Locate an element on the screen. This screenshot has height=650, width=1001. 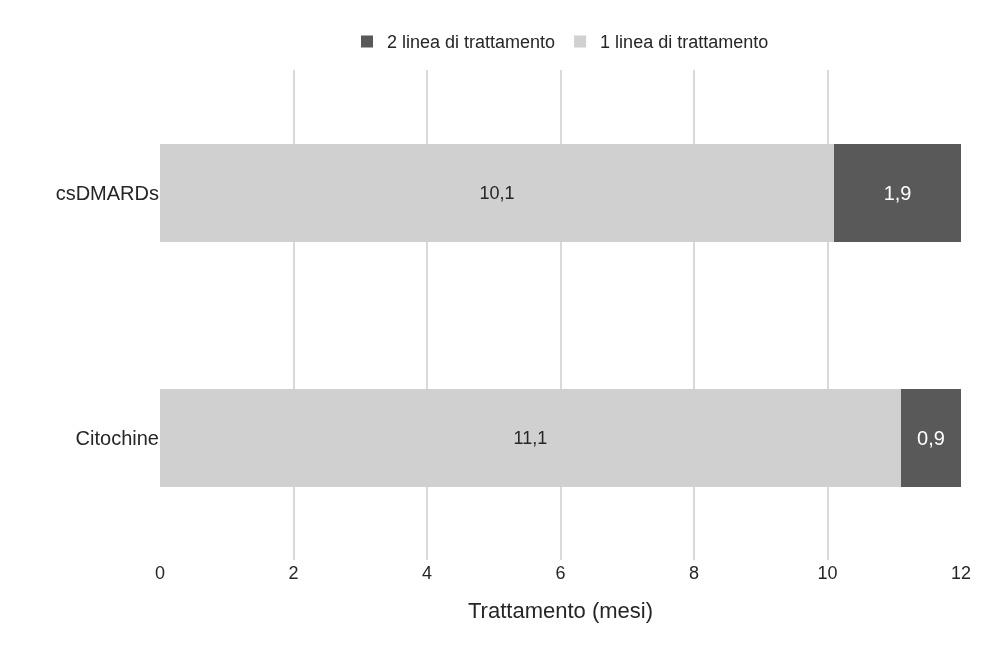
x-tick-label: 6 is located at coordinates (560, 573).